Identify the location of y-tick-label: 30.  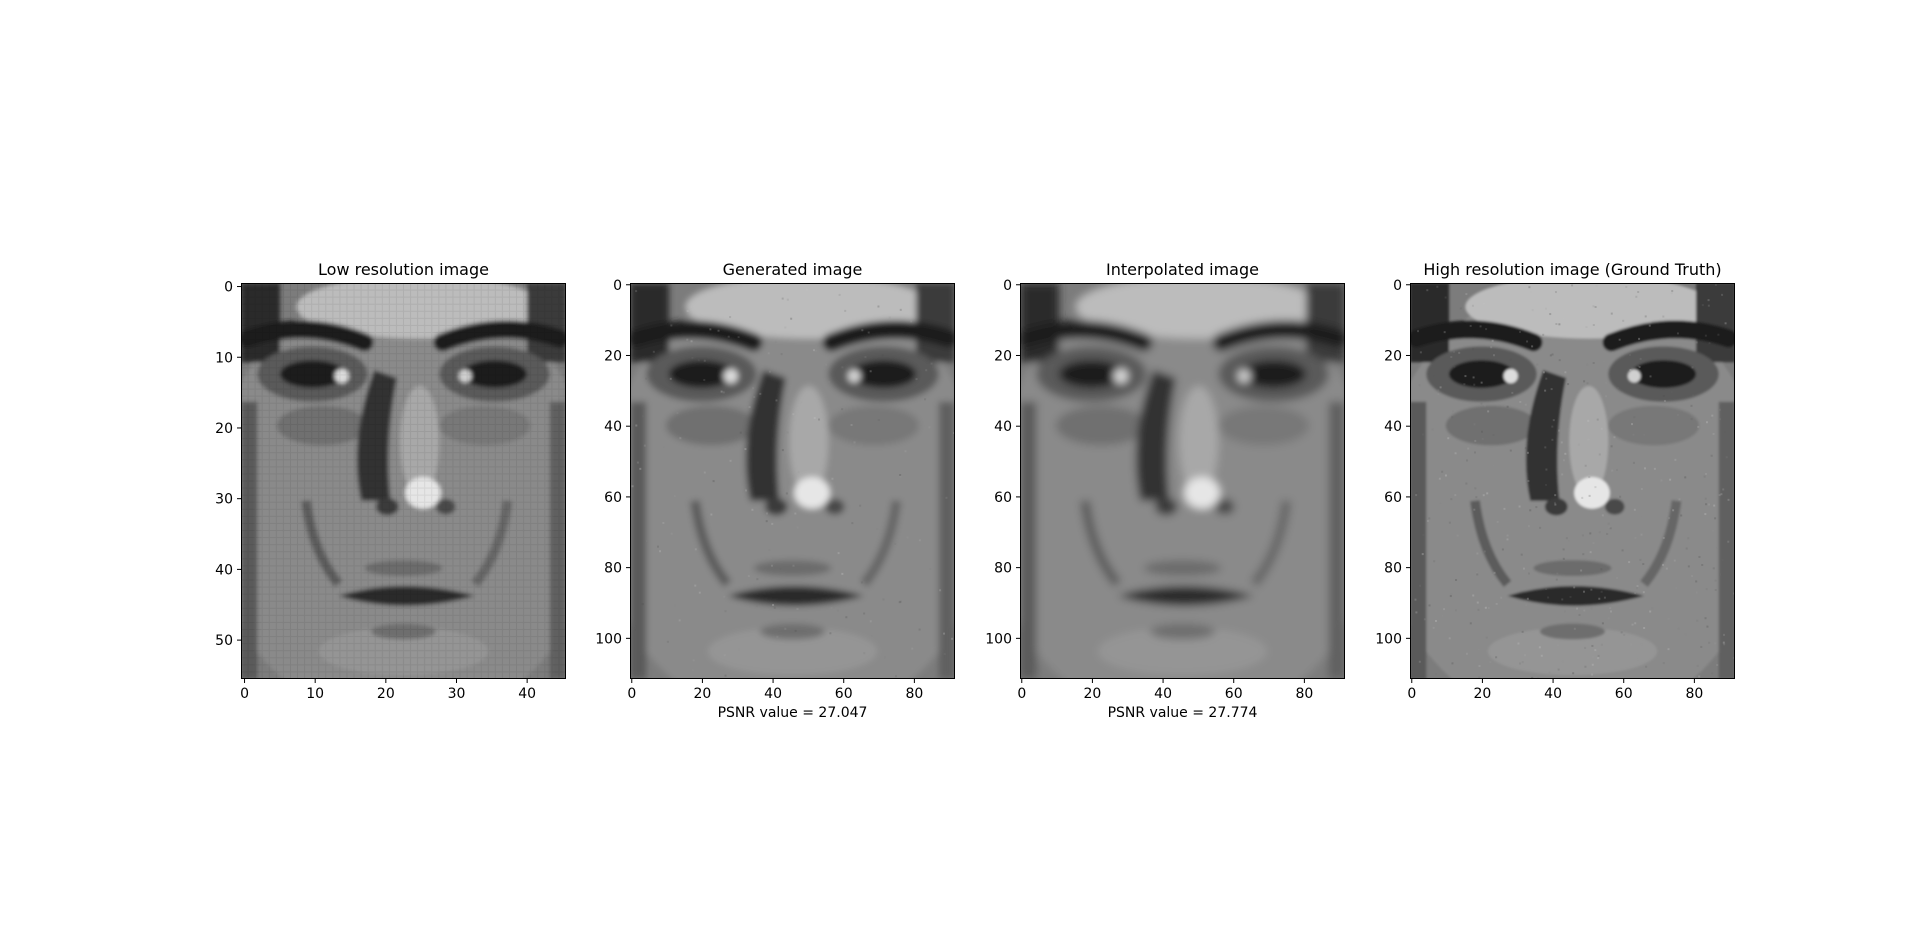
(224, 500).